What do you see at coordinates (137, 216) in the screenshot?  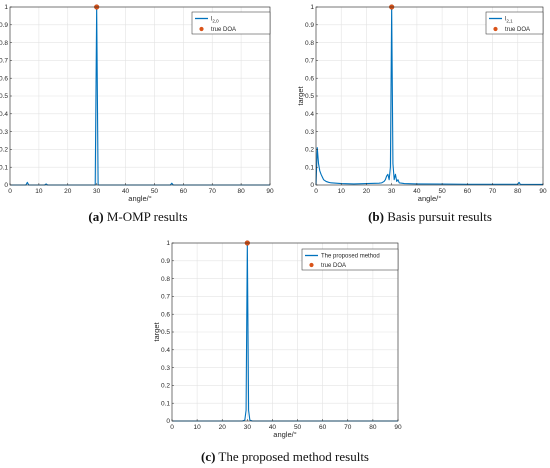 I see `panel-caption: (a) M-OMP results` at bounding box center [137, 216].